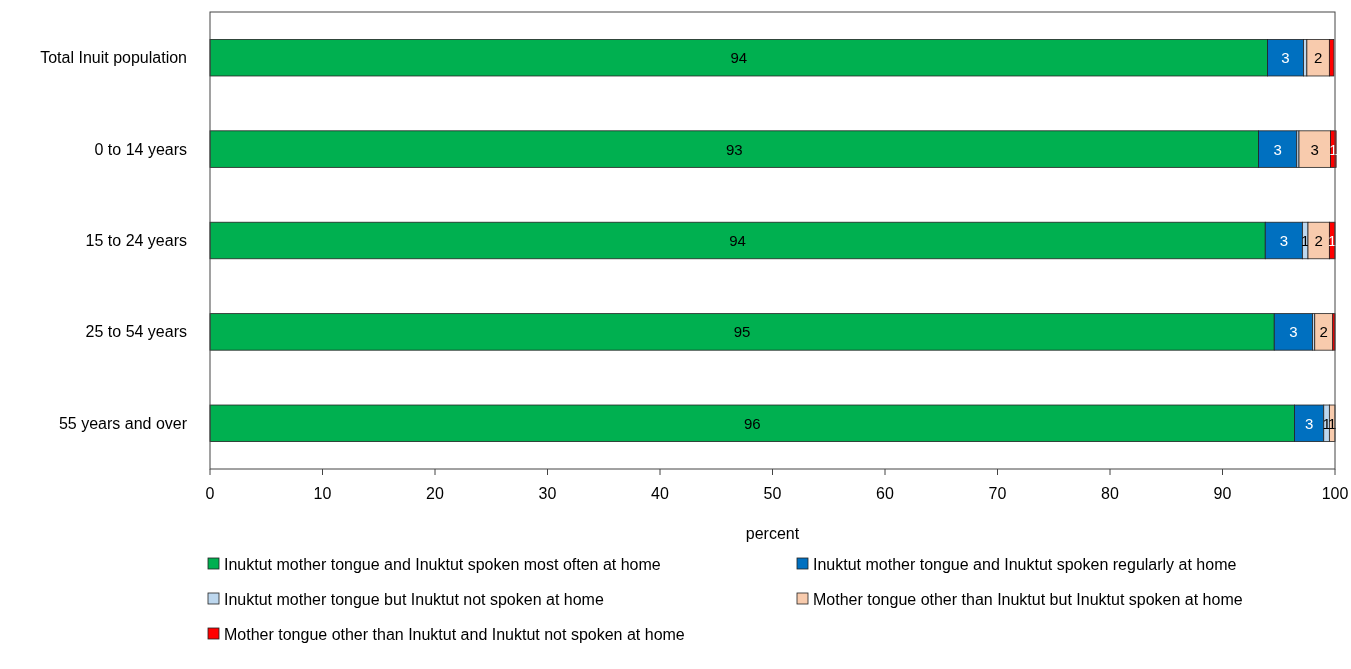 The image size is (1351, 669). What do you see at coordinates (734, 149) in the screenshot?
I see `data-label: 93` at bounding box center [734, 149].